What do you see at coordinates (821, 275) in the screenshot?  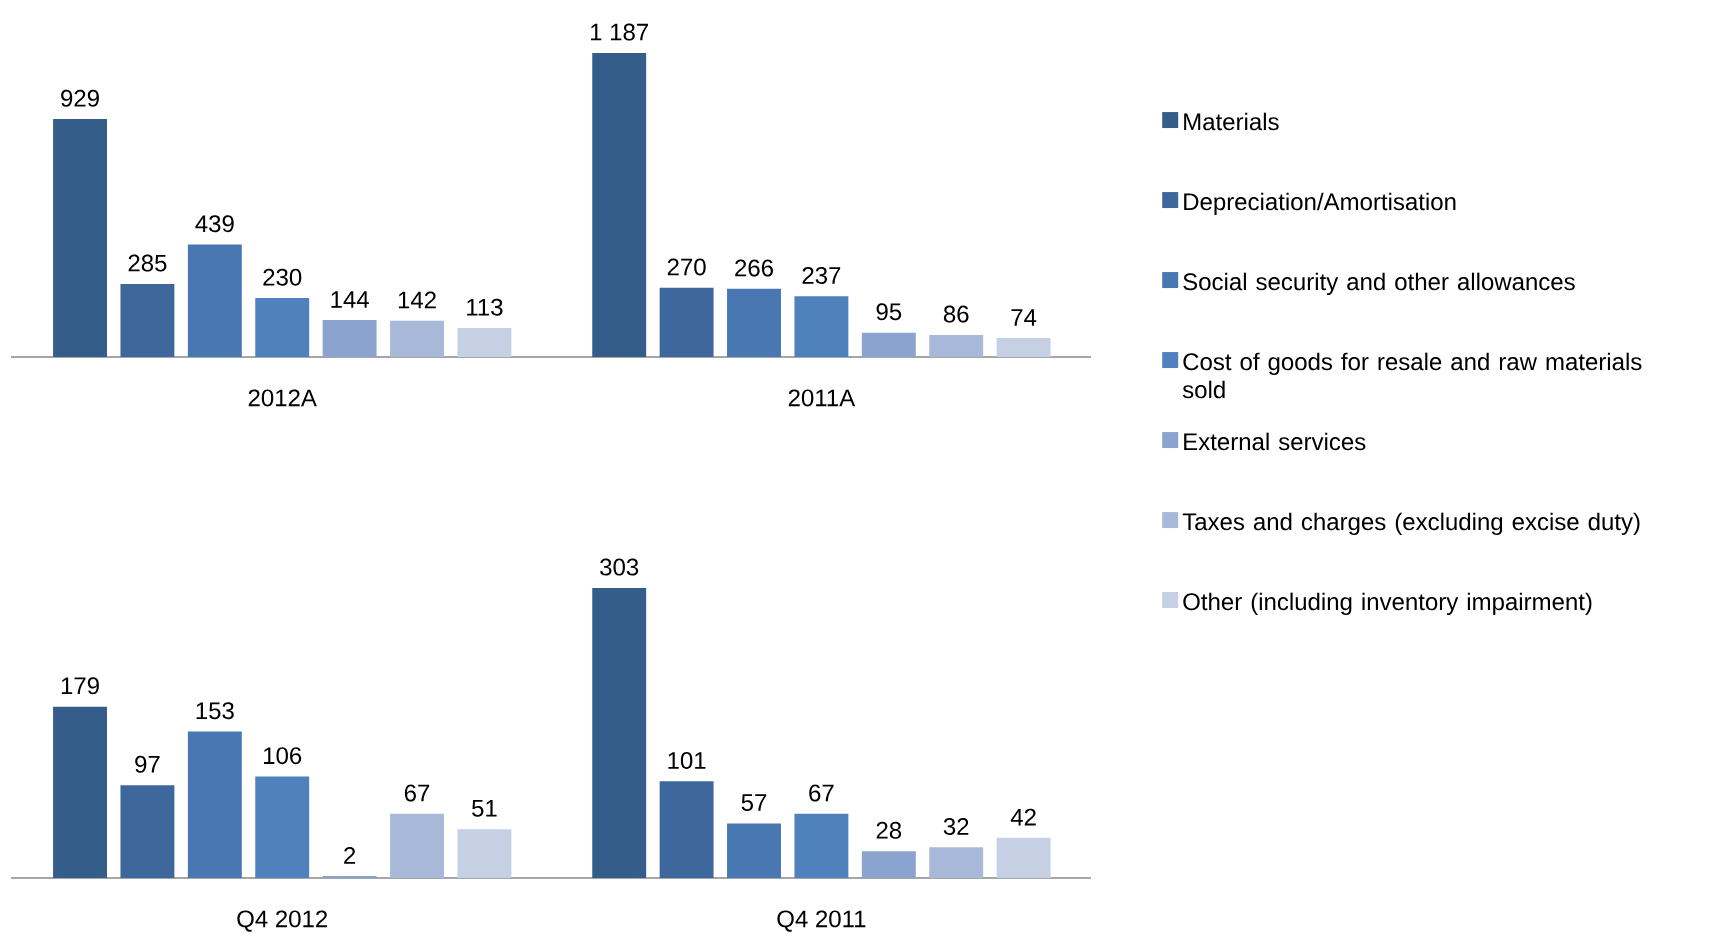 I see `data-label: 237` at bounding box center [821, 275].